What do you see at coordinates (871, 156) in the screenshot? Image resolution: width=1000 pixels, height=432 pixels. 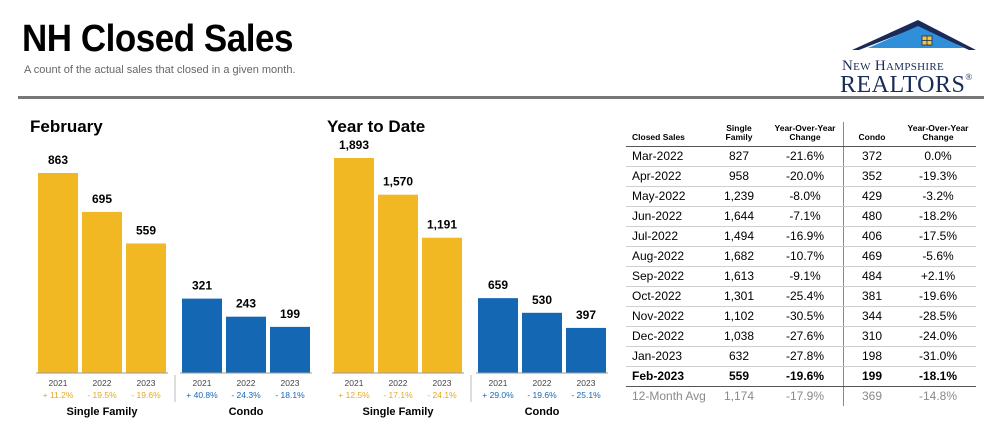 I see `table-cell: 372` at bounding box center [871, 156].